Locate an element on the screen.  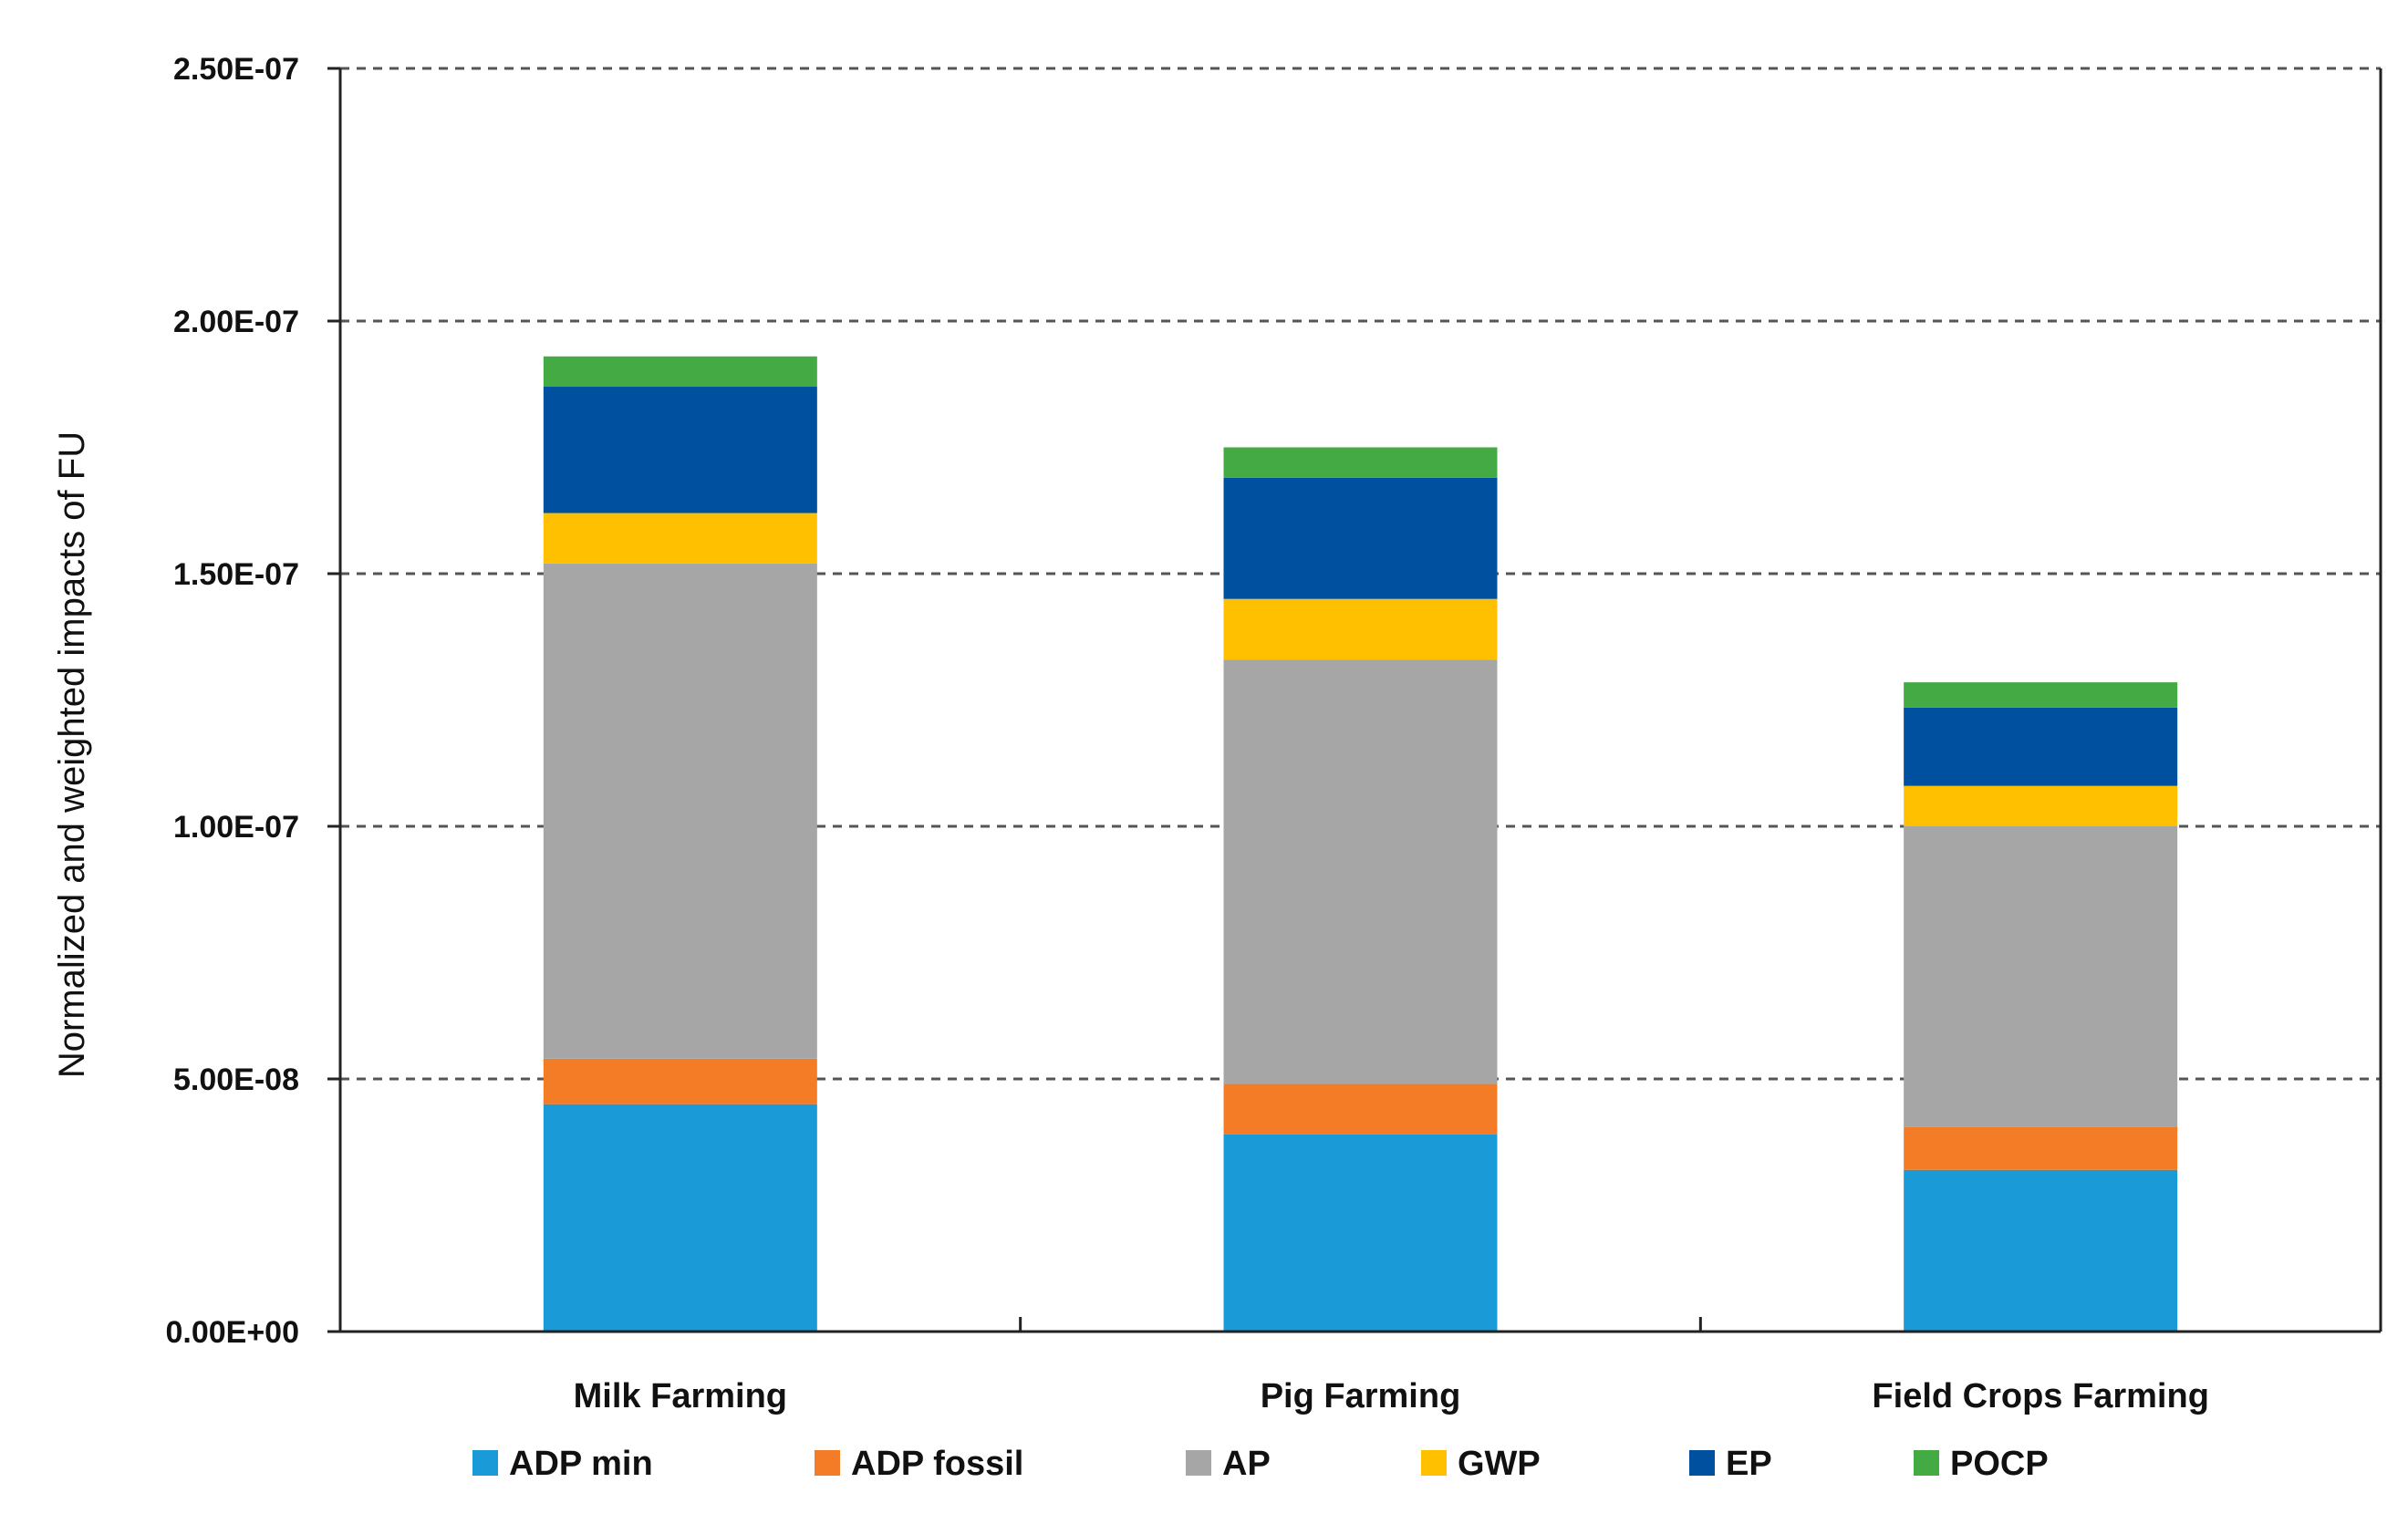
x-tick-label: Pig Farming is located at coordinates (1361, 1396).